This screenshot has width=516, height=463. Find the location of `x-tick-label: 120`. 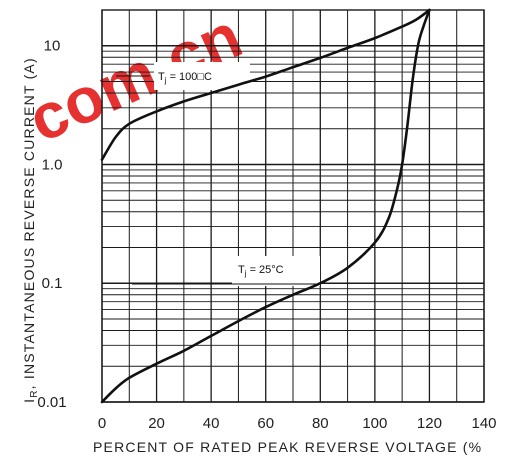

x-tick-label: 120 is located at coordinates (429, 423).